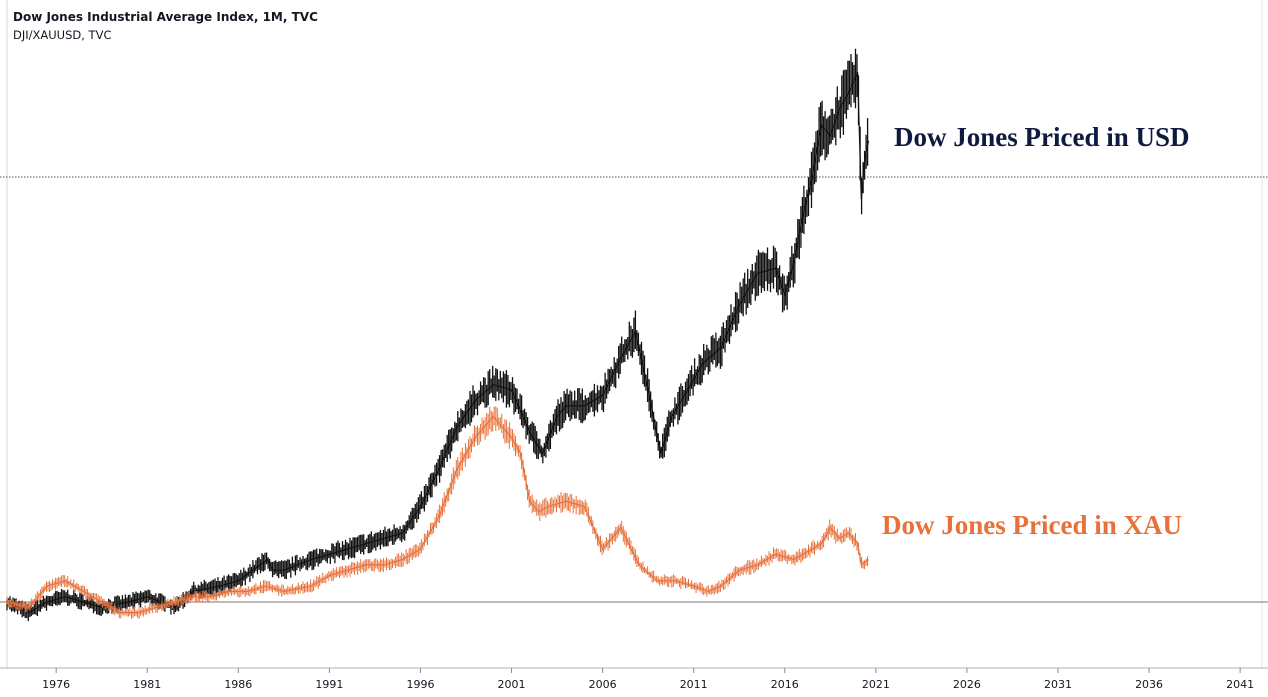  What do you see at coordinates (147, 684) in the screenshot?
I see `x-tick-label: 1981` at bounding box center [147, 684].